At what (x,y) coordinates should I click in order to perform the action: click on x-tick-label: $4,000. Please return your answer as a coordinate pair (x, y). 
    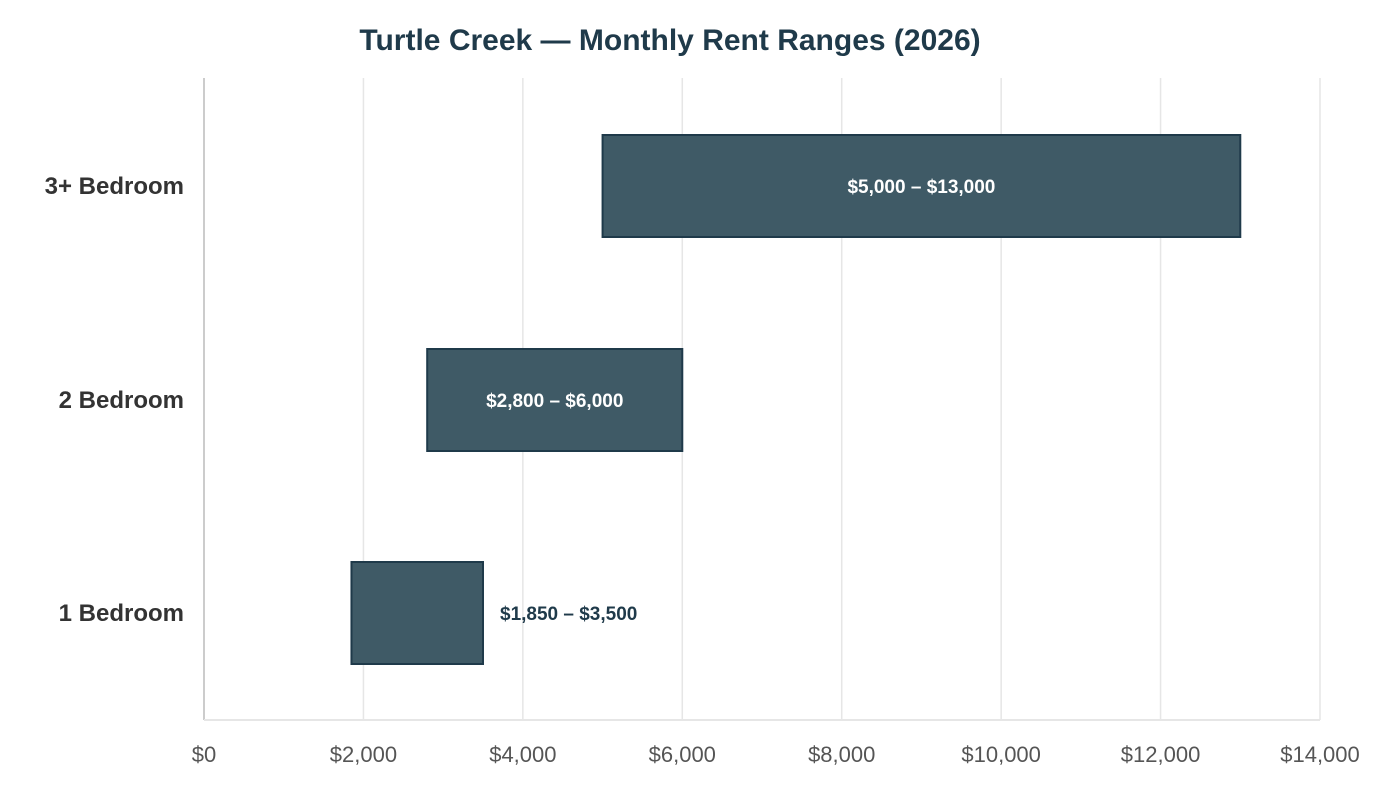
    Looking at the image, I should click on (522, 754).